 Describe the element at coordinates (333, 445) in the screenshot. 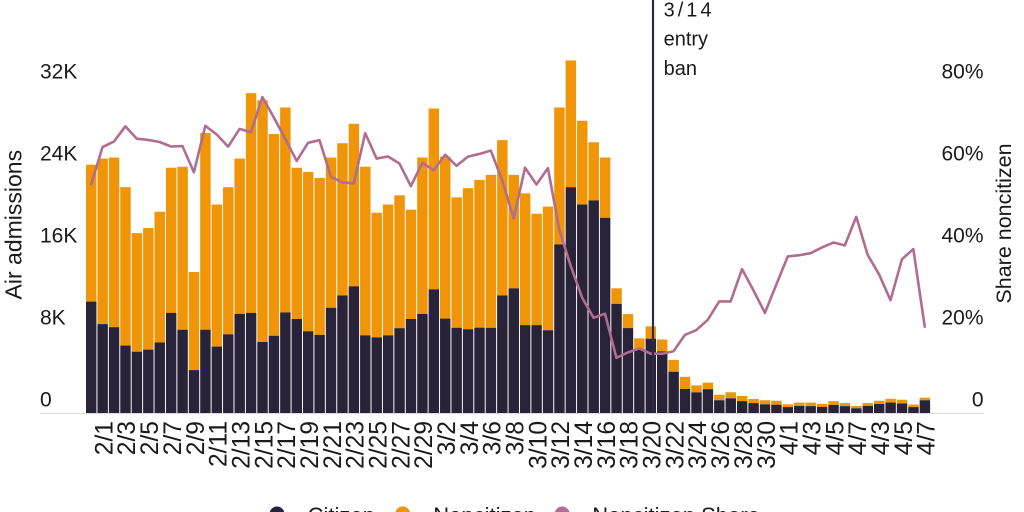

I see `svg-text: 2/21` at that location.